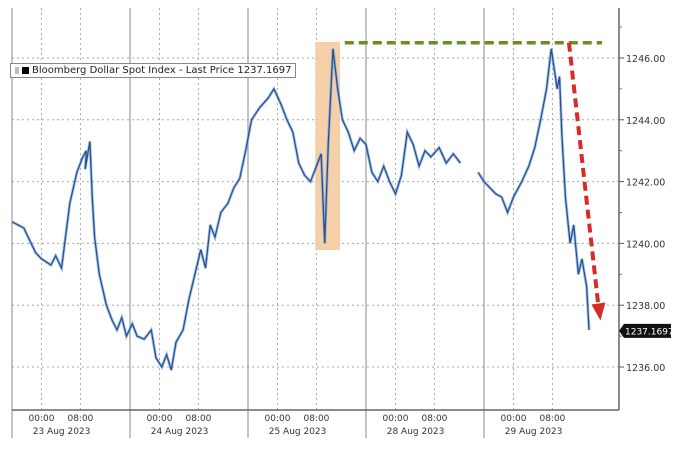  Describe the element at coordinates (645, 368) in the screenshot. I see `y-tick-label: 1236.00` at that location.